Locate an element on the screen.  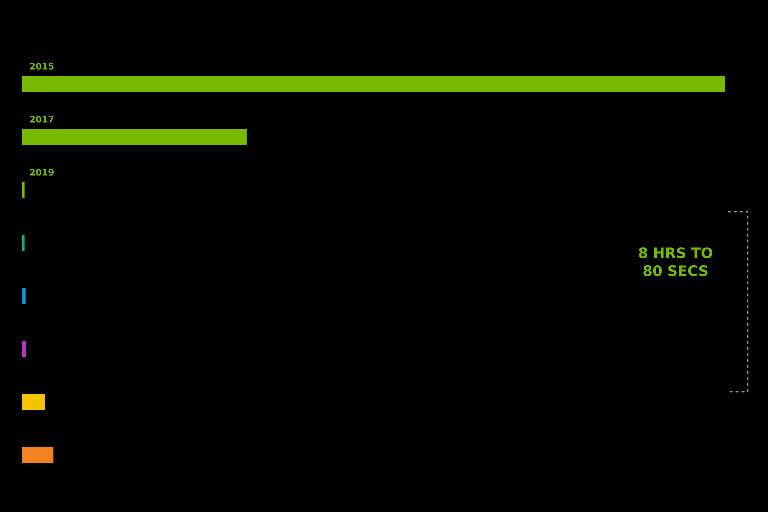
y-tick-label: 2017 is located at coordinates (42, 119).